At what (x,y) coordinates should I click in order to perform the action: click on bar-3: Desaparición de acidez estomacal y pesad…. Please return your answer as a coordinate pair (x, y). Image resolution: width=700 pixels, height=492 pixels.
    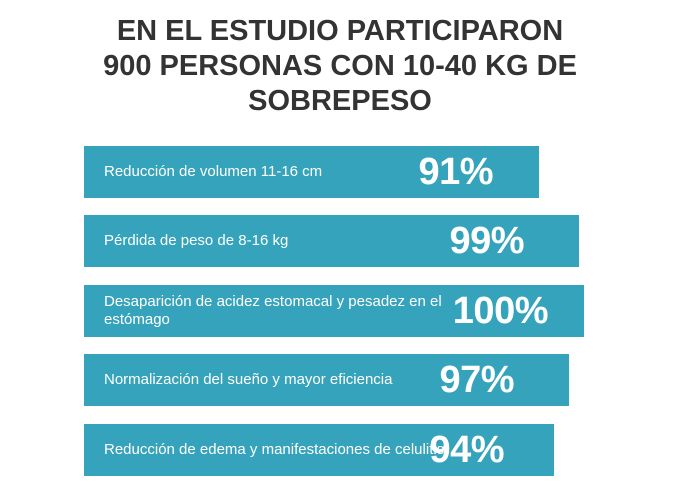
    Looking at the image, I should click on (334, 311).